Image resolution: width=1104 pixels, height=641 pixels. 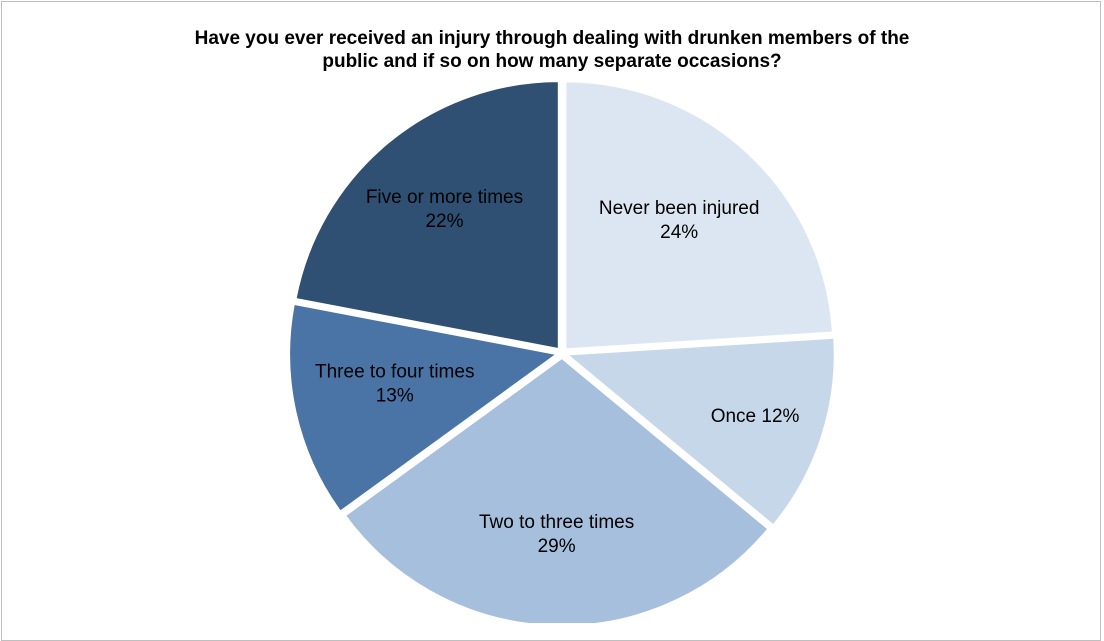 I want to click on pie-label-line: Never been injured, so click(x=679, y=208).